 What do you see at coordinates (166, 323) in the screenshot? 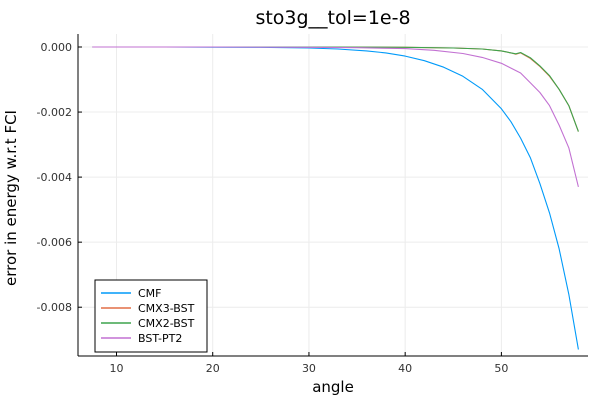
I see `legend-label: CMX2-BST` at bounding box center [166, 323].